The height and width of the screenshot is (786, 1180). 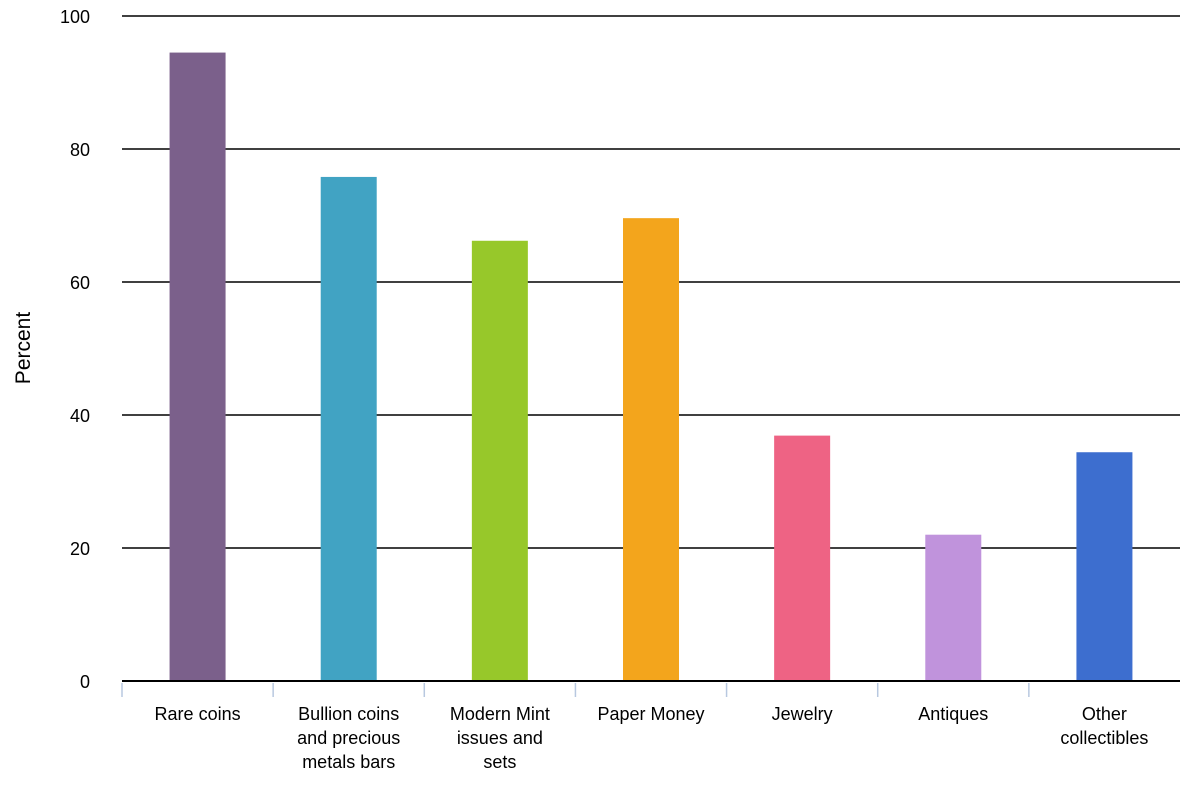 What do you see at coordinates (80, 549) in the screenshot?
I see `y-tick-label: 20` at bounding box center [80, 549].